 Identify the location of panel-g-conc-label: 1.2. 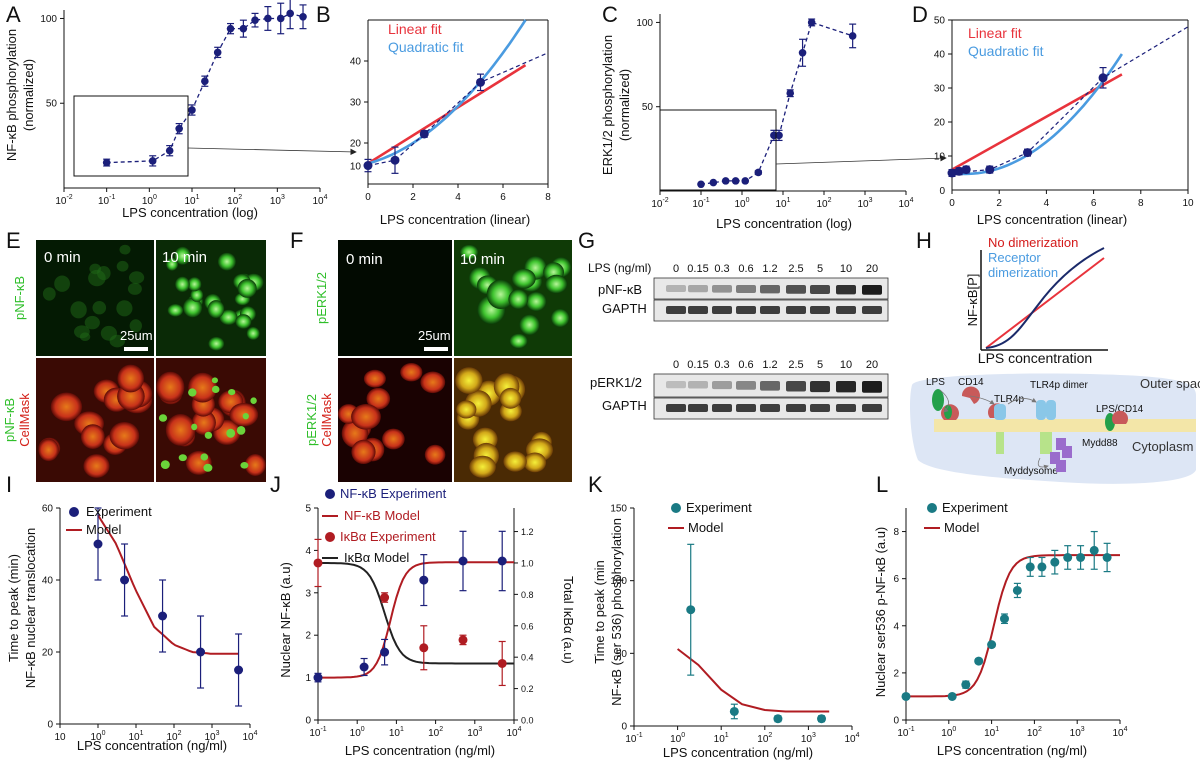
(769, 365).